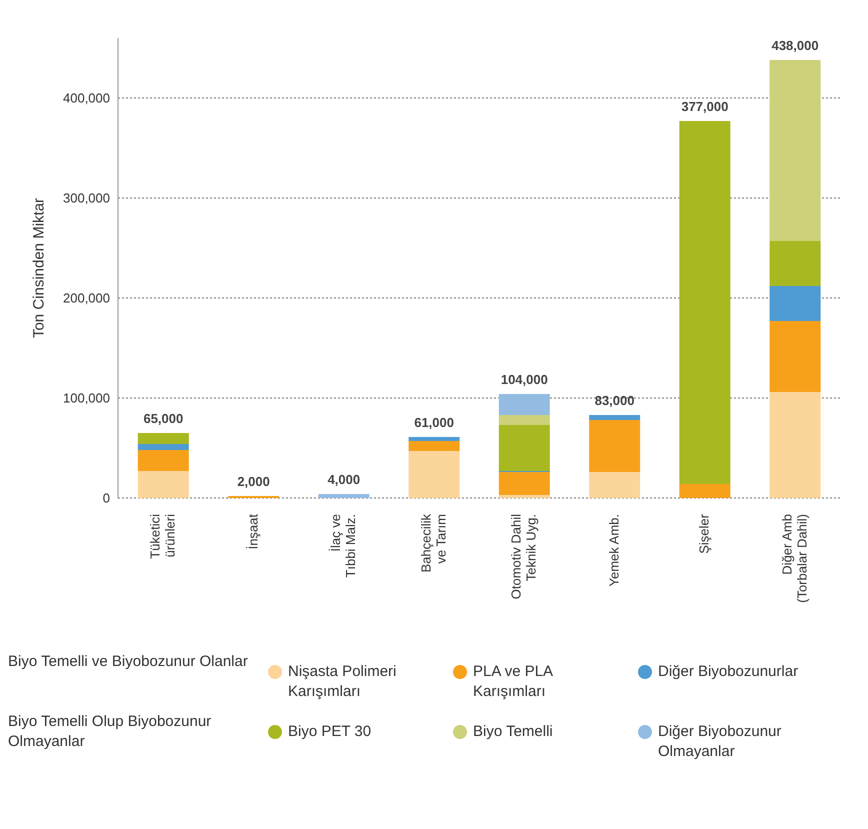 The image size is (868, 829). Describe the element at coordinates (343, 682) in the screenshot. I see `legend-label: Nişasta Polimeri Karışımları` at that location.